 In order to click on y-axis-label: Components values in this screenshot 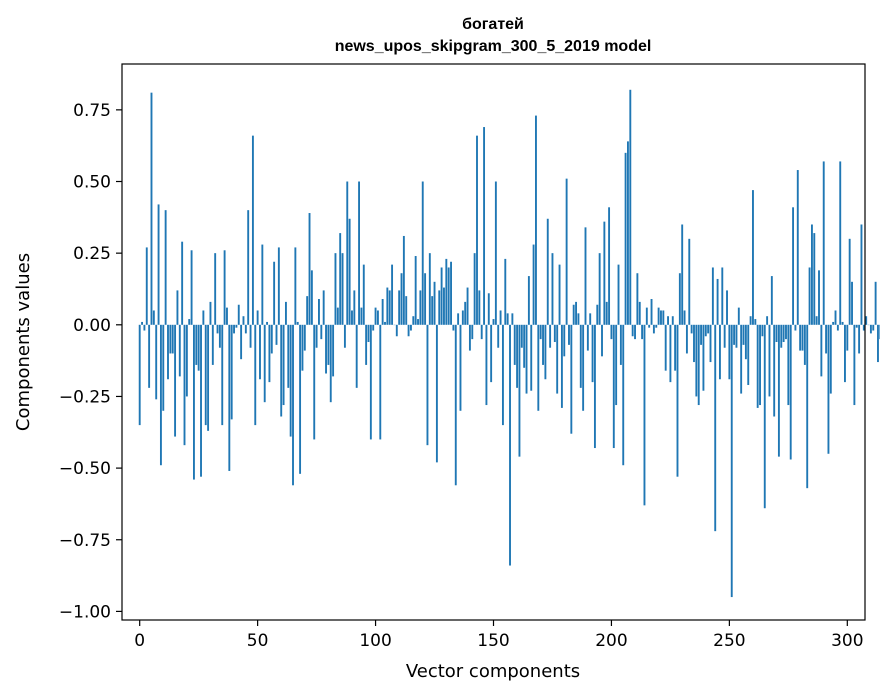, I will do `click(23, 342)`.